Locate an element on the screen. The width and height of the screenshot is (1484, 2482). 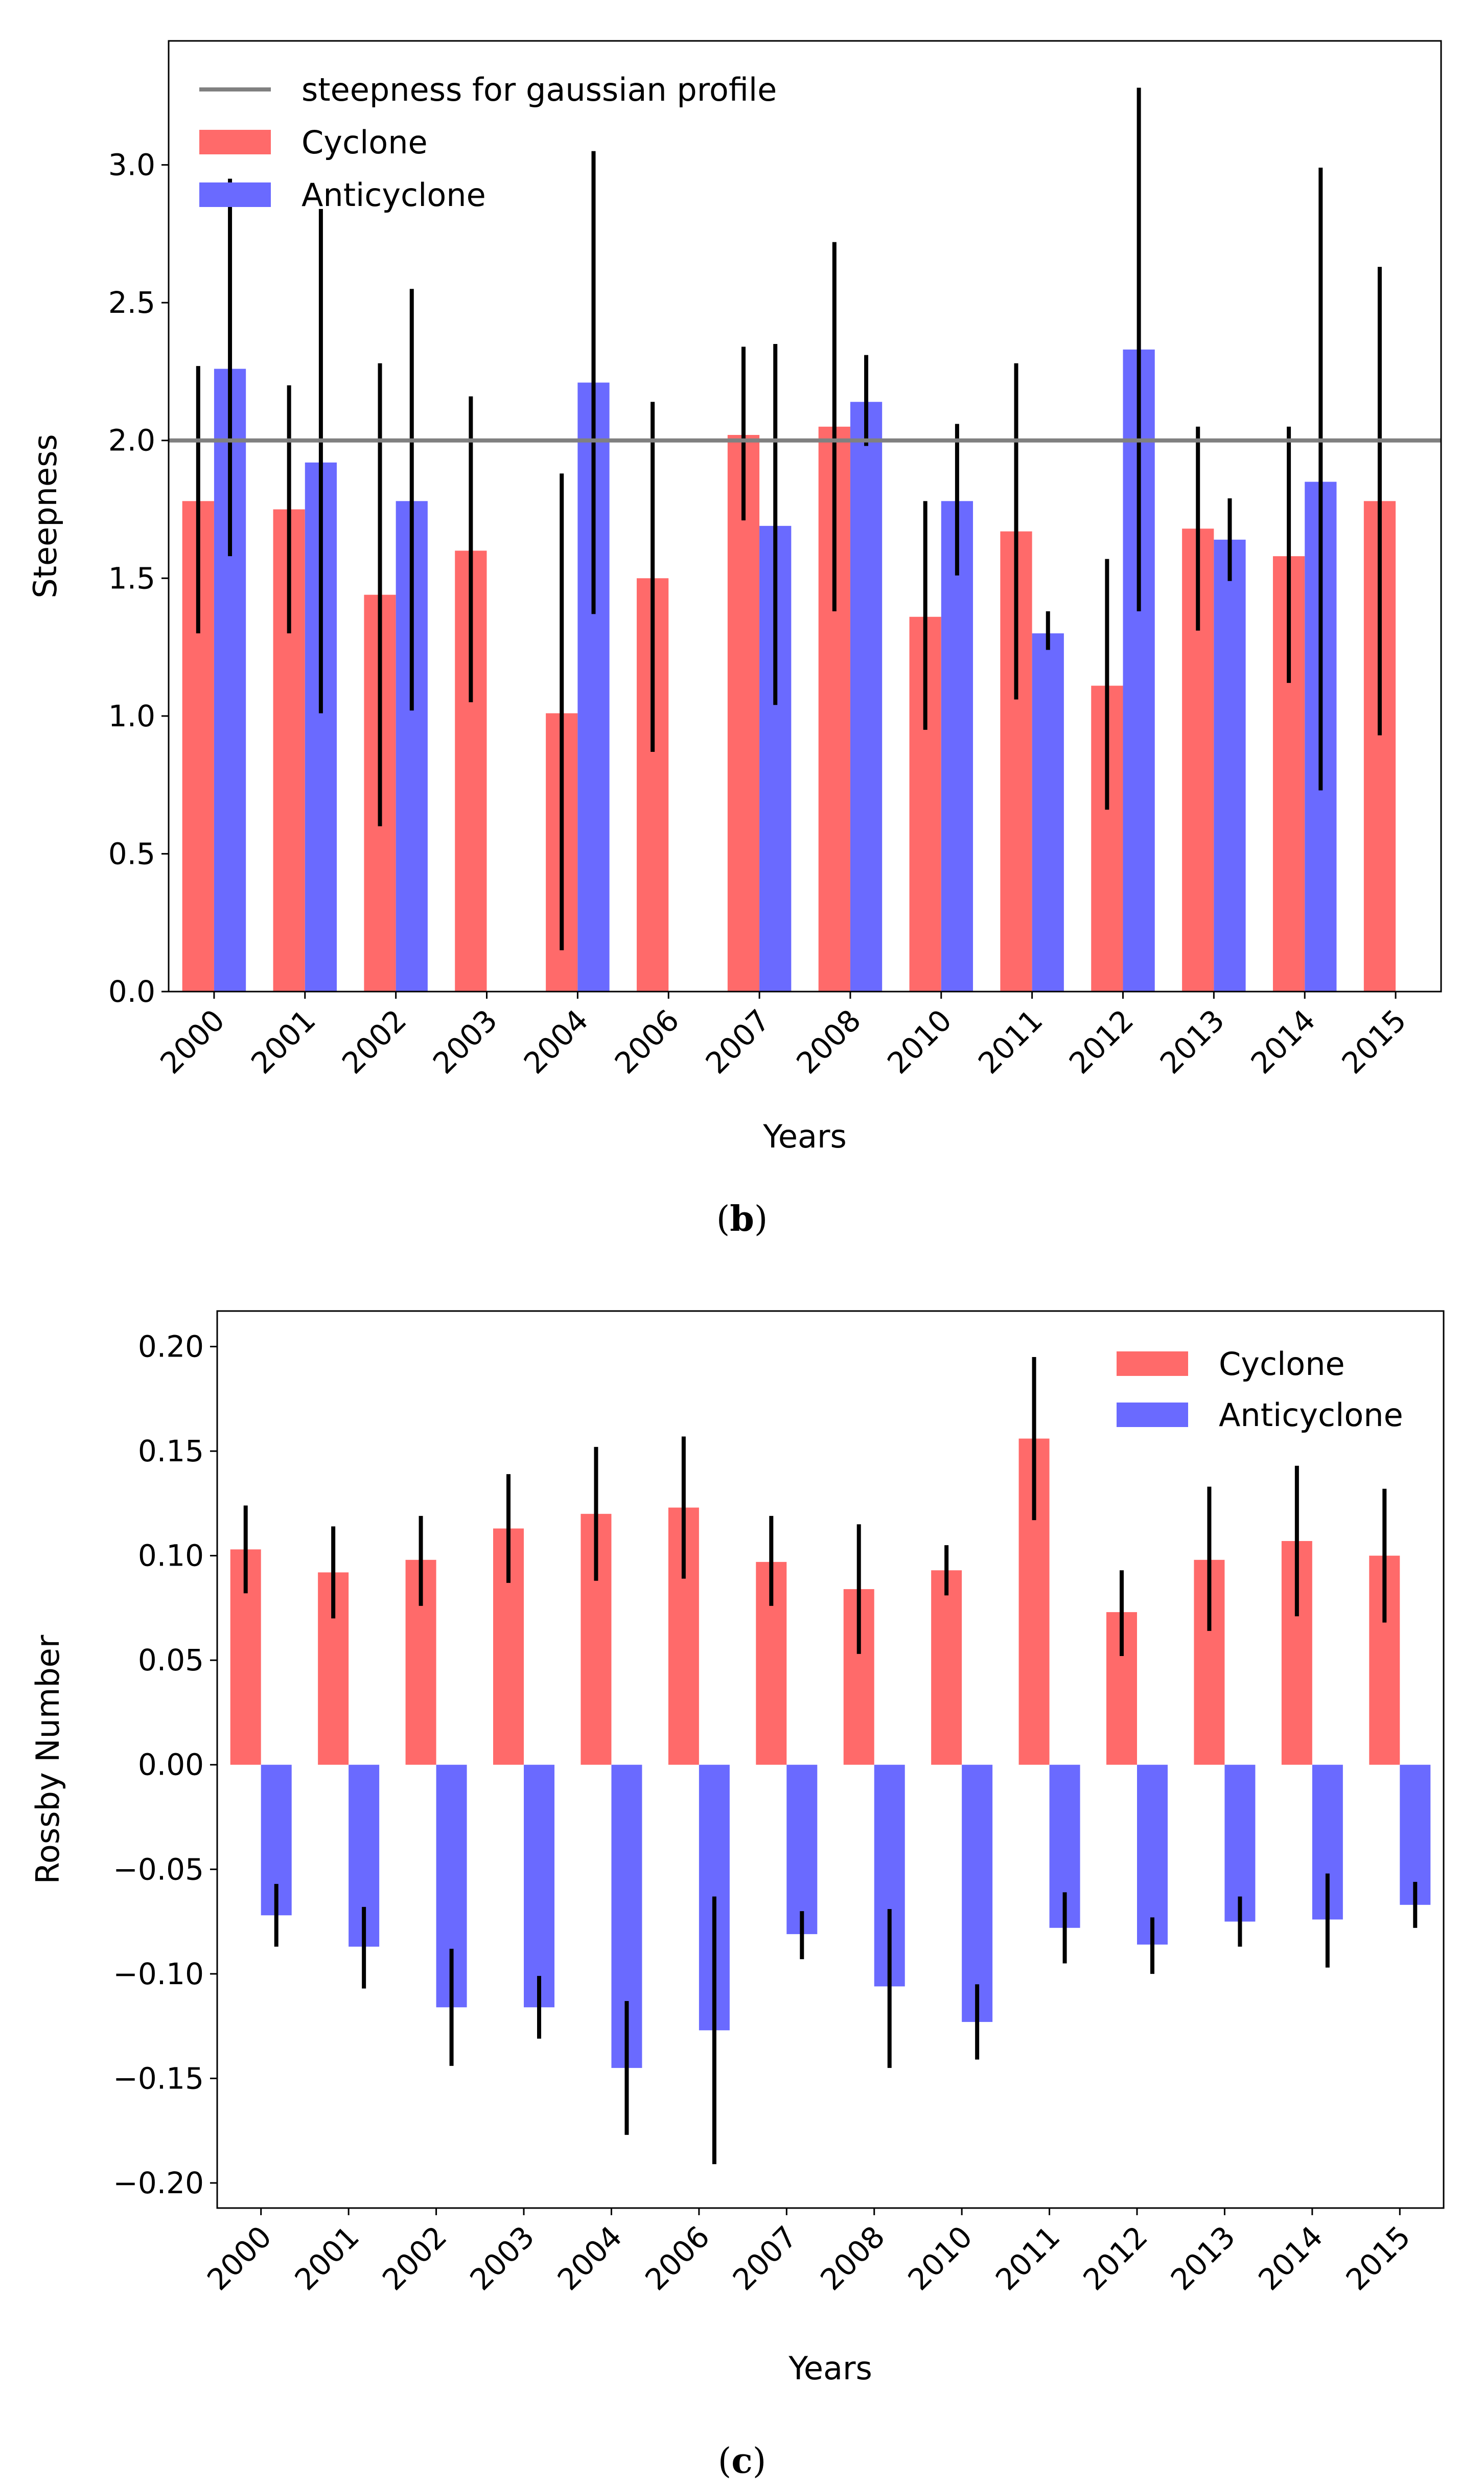
y-tick-label: 0.05 is located at coordinates (171, 1660).